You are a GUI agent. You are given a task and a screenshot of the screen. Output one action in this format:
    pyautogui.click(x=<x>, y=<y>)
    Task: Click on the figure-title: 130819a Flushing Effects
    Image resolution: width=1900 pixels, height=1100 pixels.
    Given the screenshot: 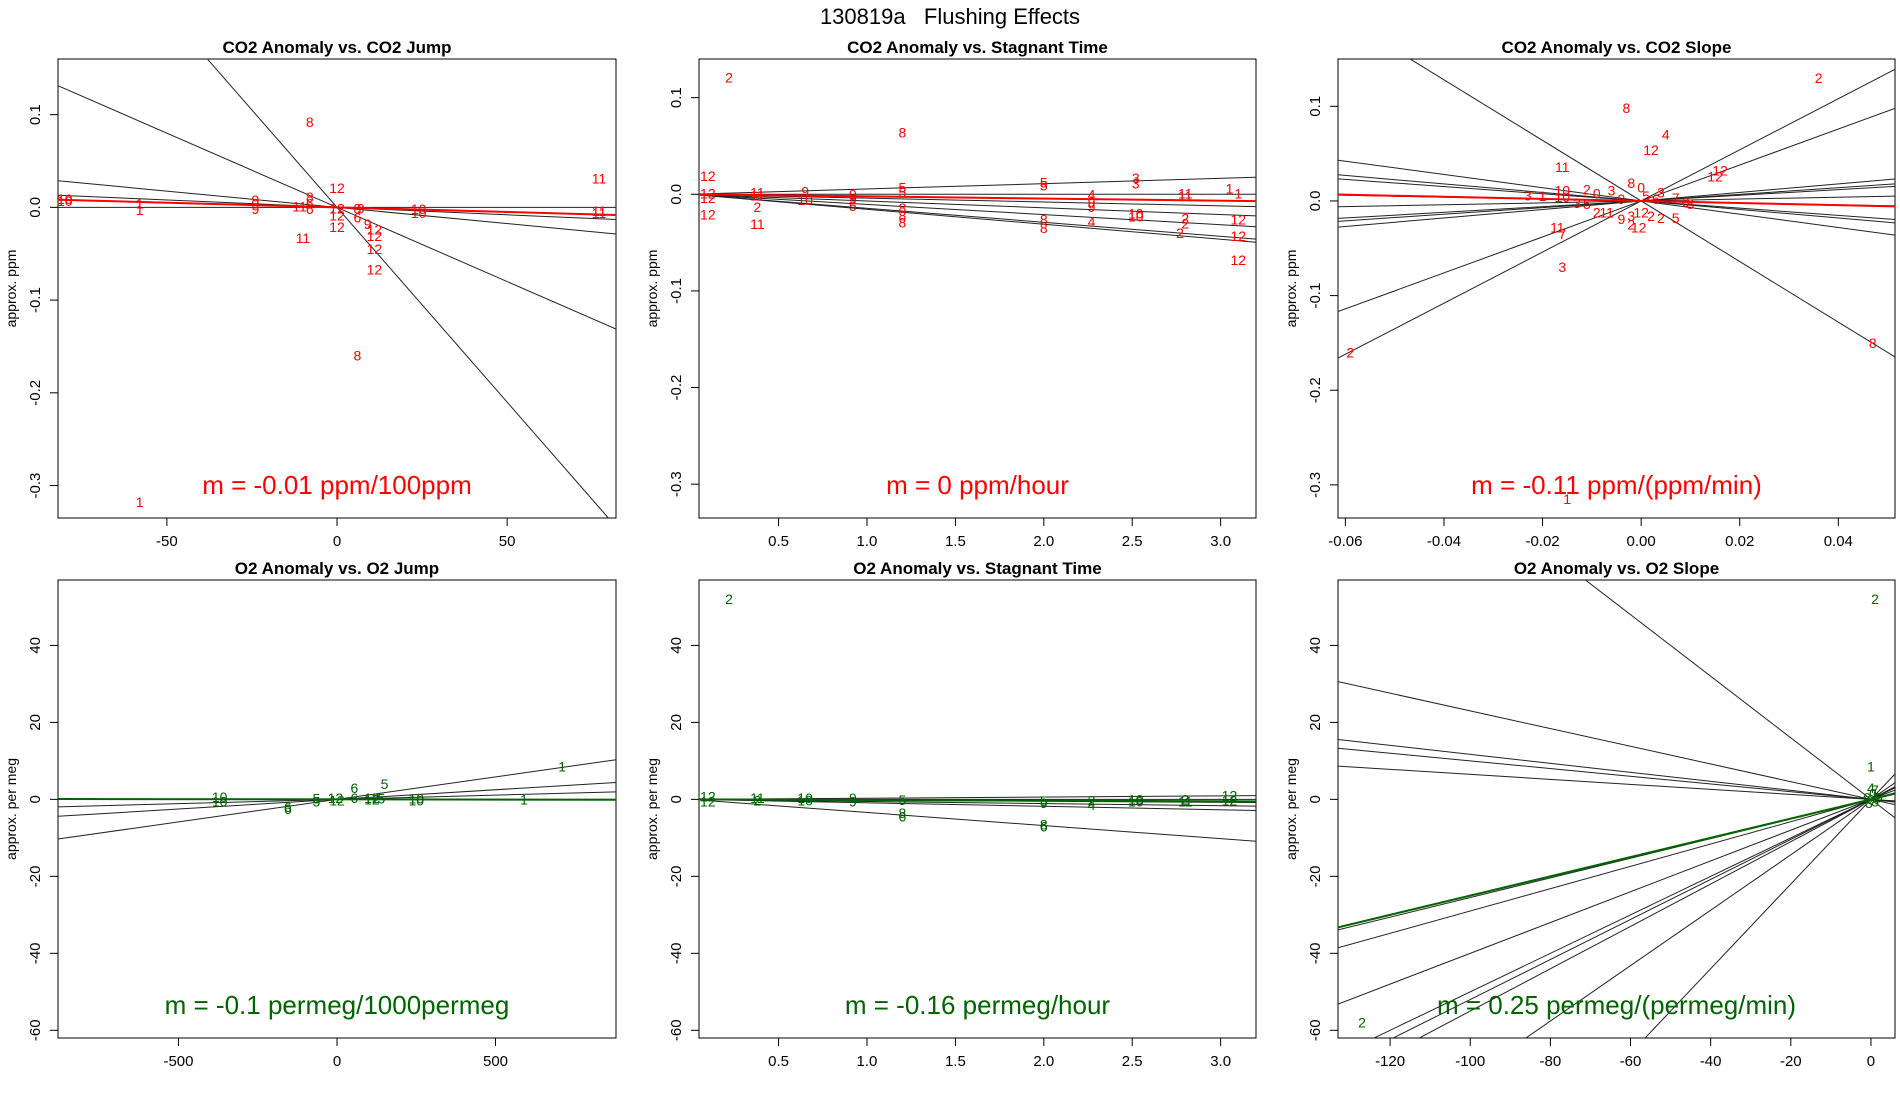 What is the action you would take?
    pyautogui.click(x=950, y=16)
    